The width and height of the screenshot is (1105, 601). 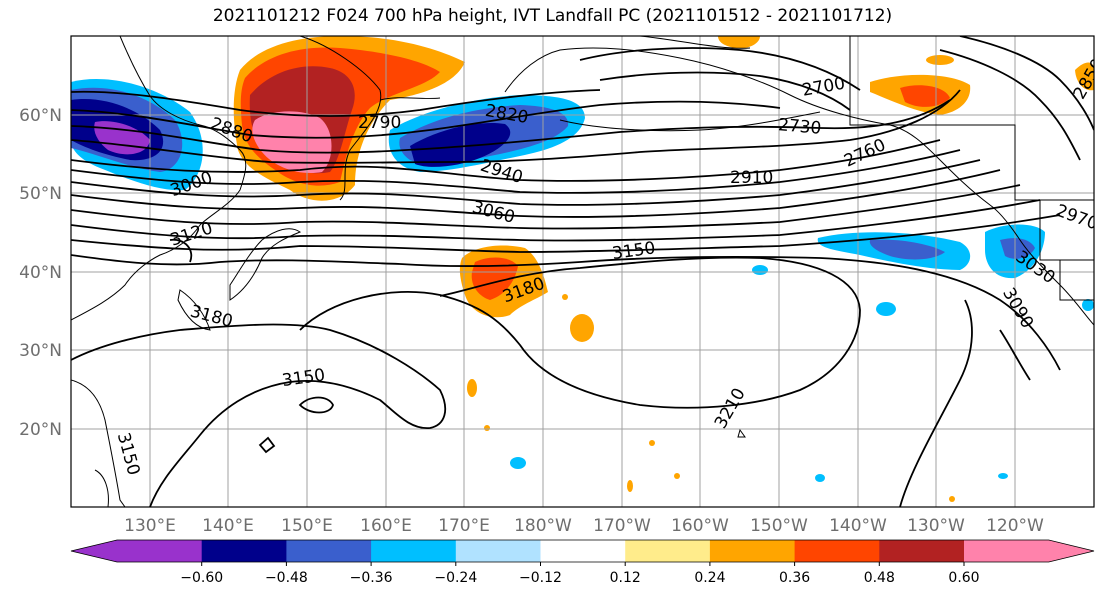 I want to click on lon-label: 130°W, so click(x=936, y=526).